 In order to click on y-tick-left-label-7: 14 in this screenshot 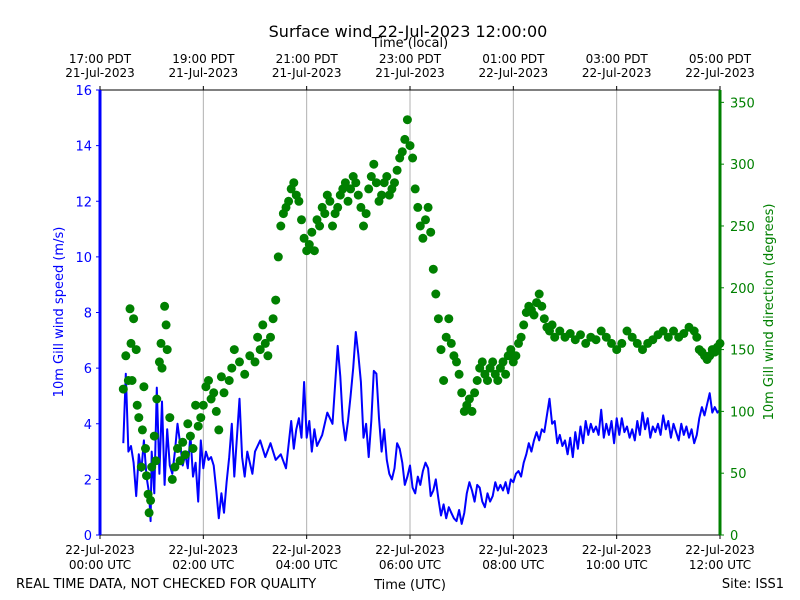, I will do `click(83, 147)`.